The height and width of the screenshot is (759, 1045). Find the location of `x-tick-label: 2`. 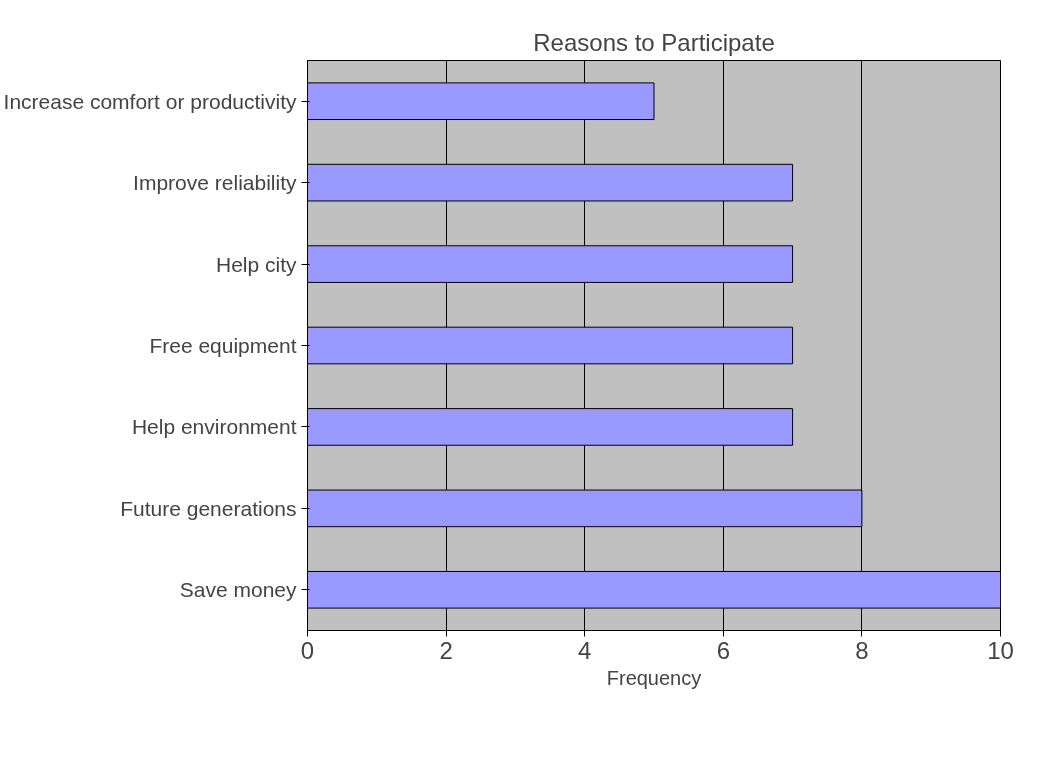

x-tick-label: 2 is located at coordinates (446, 650).